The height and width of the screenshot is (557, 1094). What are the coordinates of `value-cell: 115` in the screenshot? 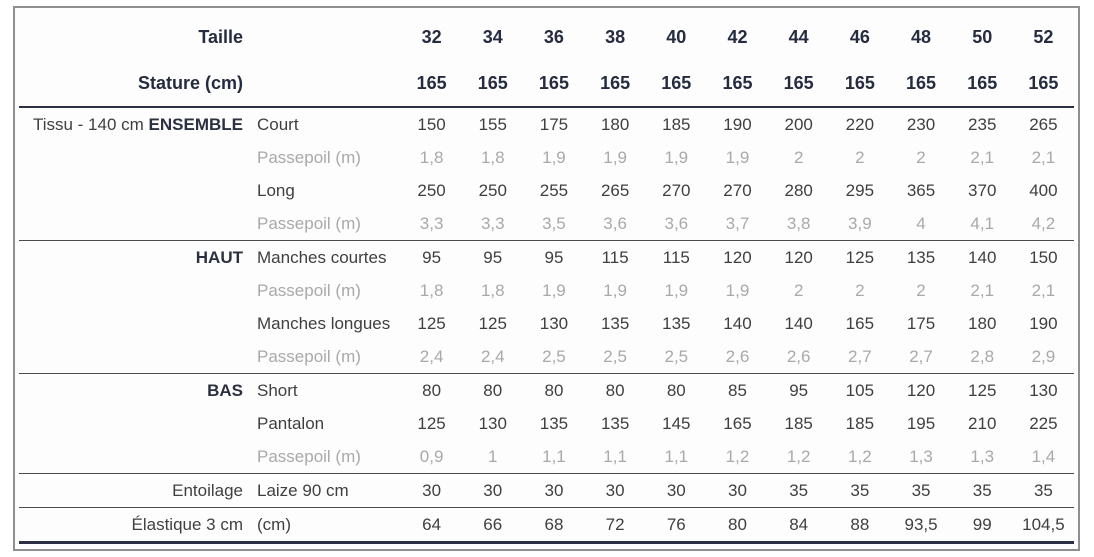 It's located at (615, 257).